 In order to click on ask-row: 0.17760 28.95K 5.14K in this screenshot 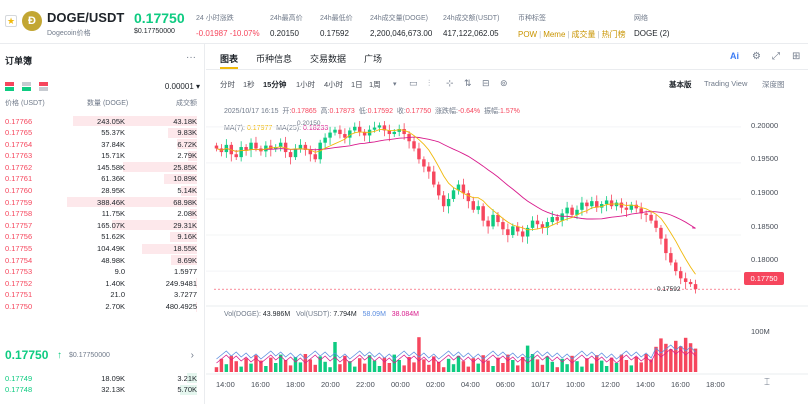, I will do `click(102, 191)`.